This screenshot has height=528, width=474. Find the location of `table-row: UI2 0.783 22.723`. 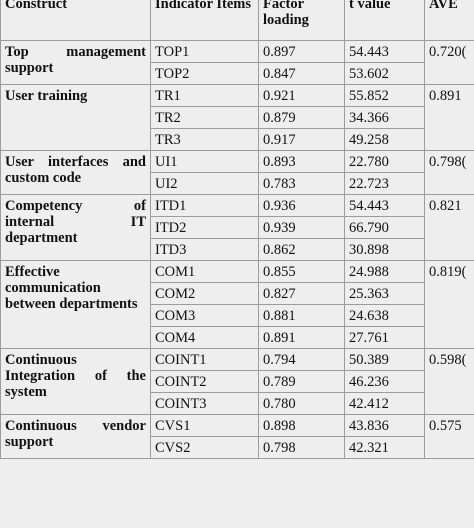

table-row: UI2 0.783 22.723 is located at coordinates (237, 183).